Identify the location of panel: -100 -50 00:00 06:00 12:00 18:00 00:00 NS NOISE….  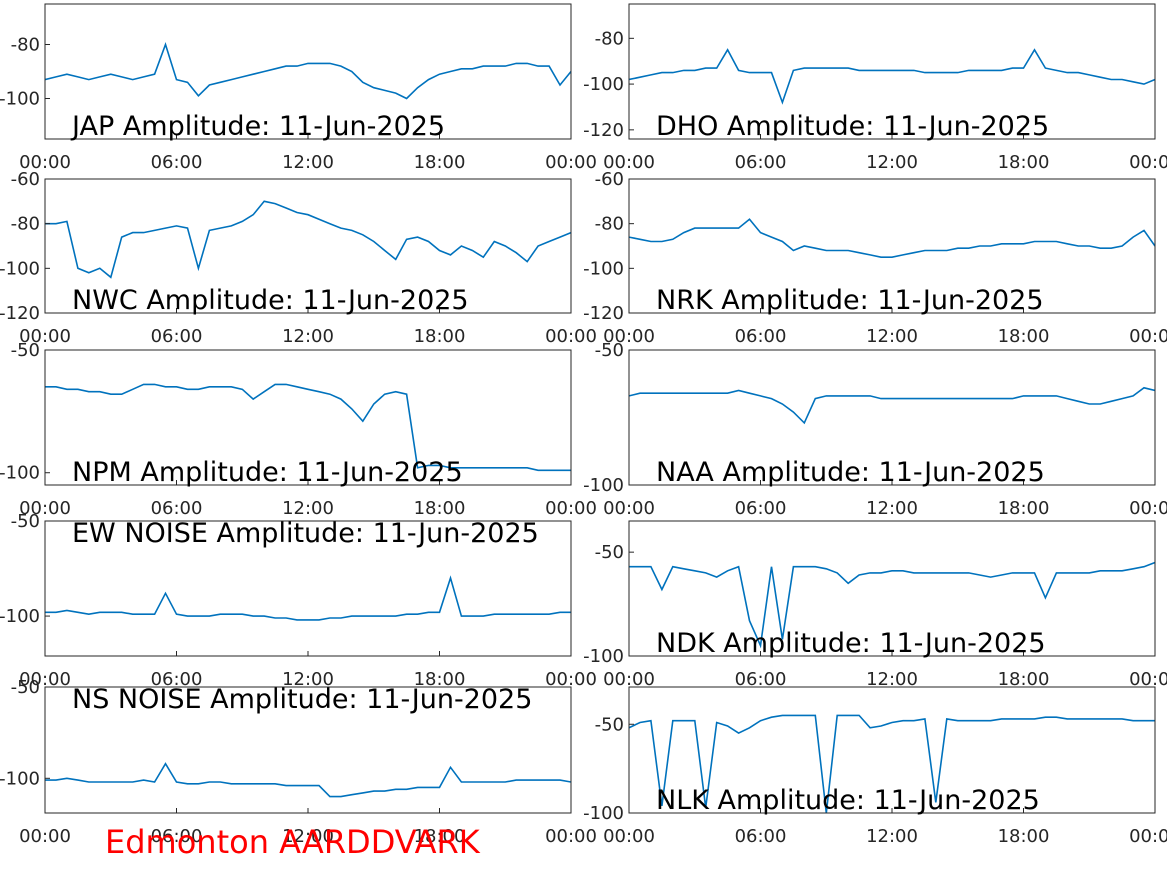
(298, 762).